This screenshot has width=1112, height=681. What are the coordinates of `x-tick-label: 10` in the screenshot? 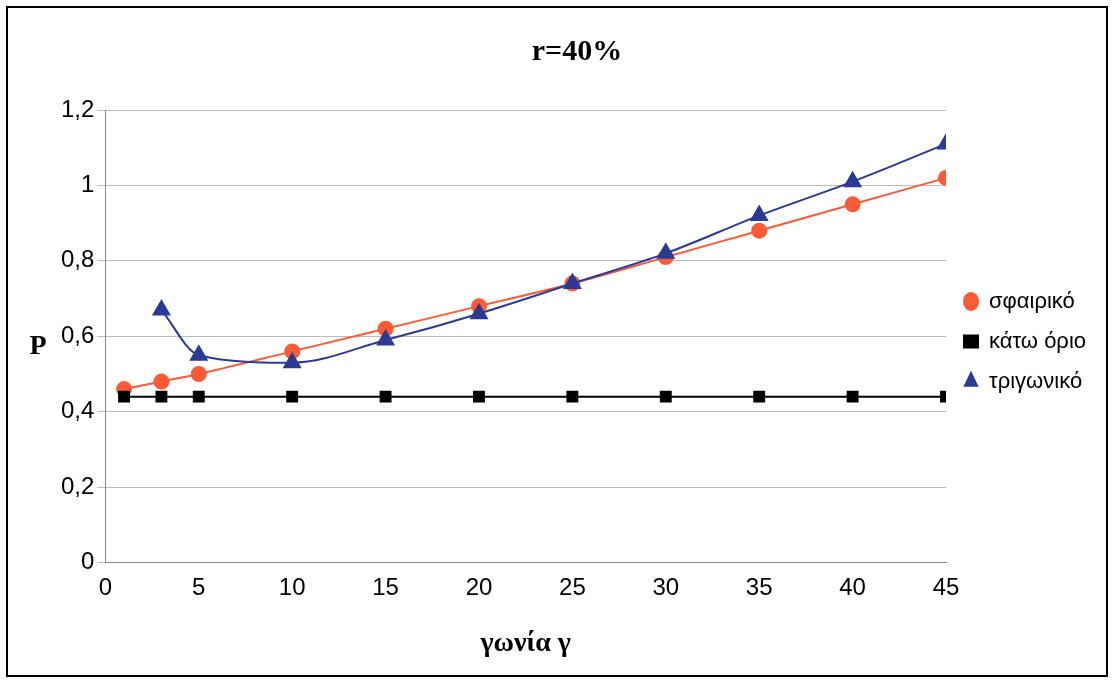 It's located at (292, 586).